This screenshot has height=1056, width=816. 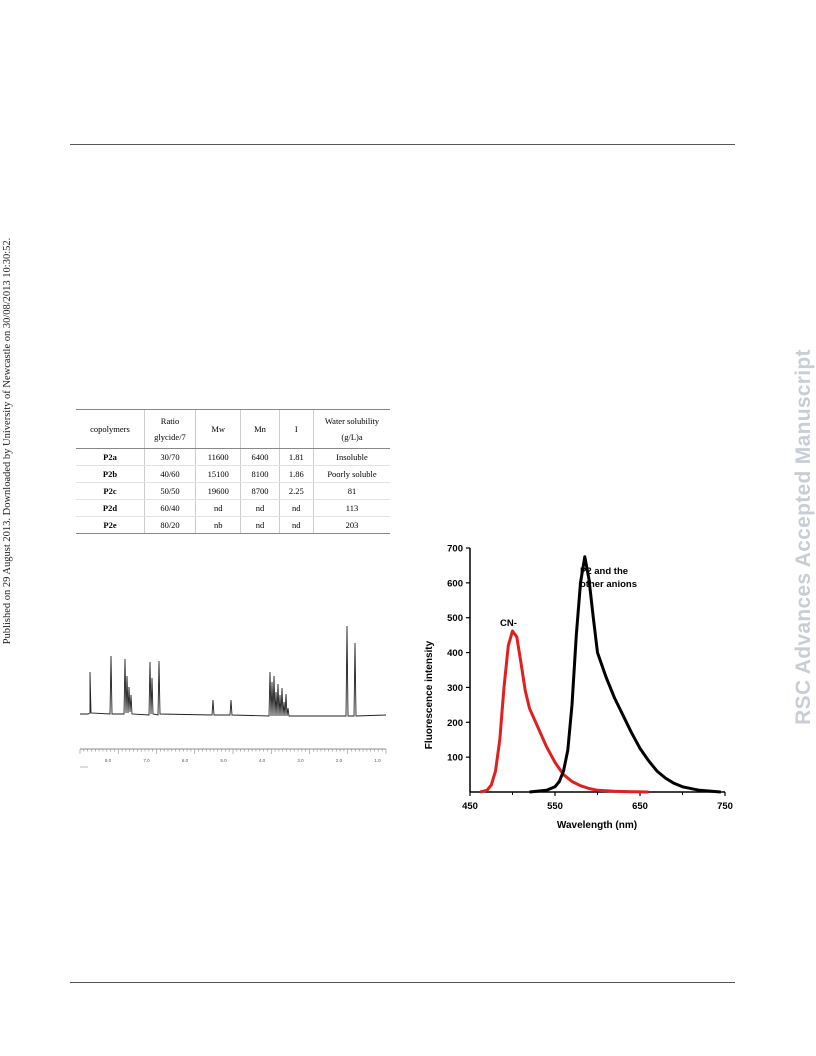 I want to click on nmr-tick-label: 7.0, so click(x=146, y=760).